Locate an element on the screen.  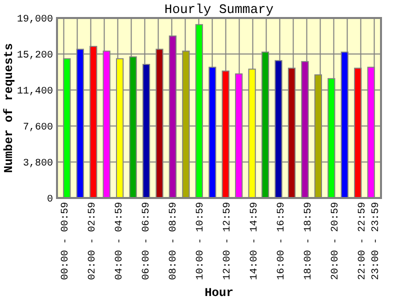
x-tick-label: 02:00 - 02:59 is located at coordinates (92, 241).